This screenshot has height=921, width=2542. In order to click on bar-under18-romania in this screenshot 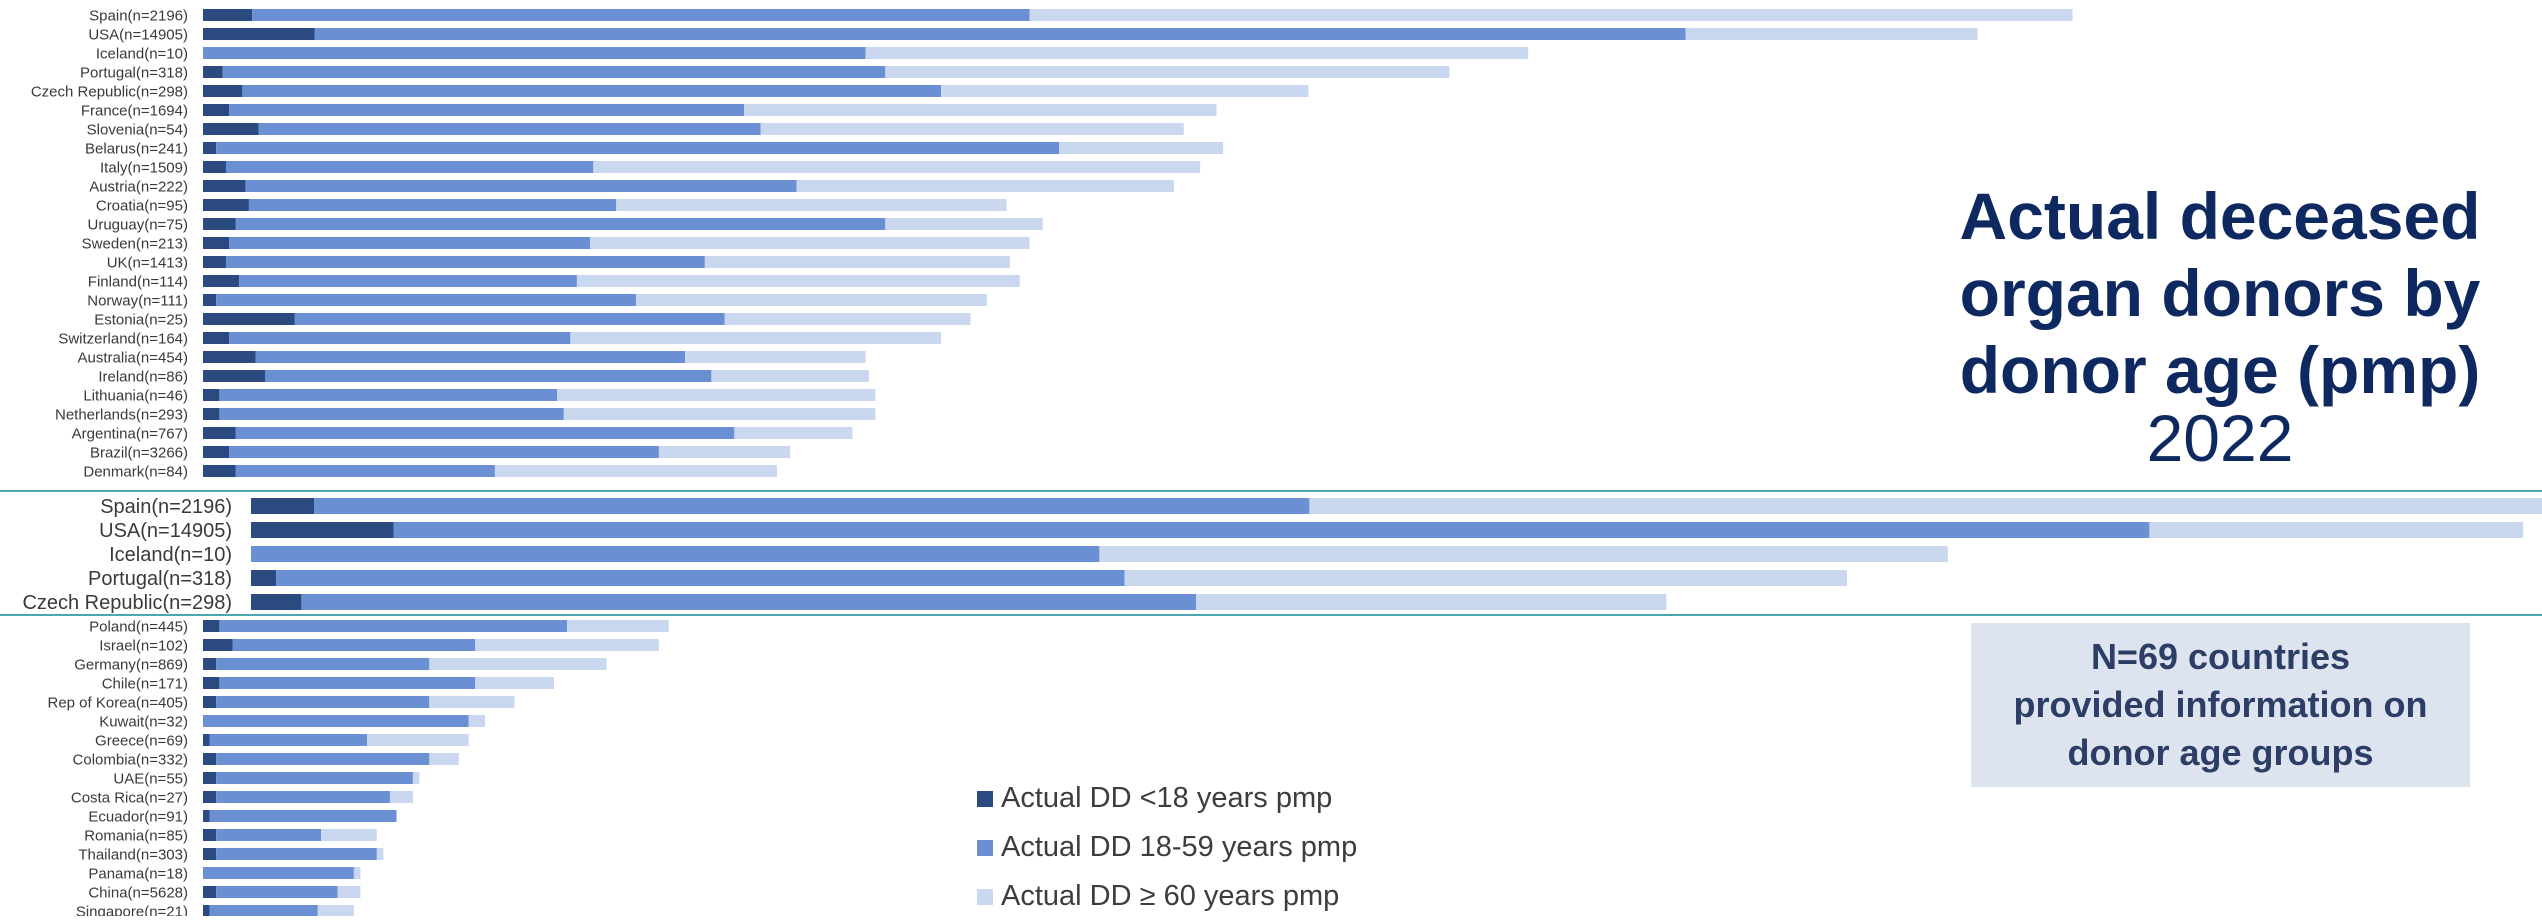, I will do `click(210, 835)`.